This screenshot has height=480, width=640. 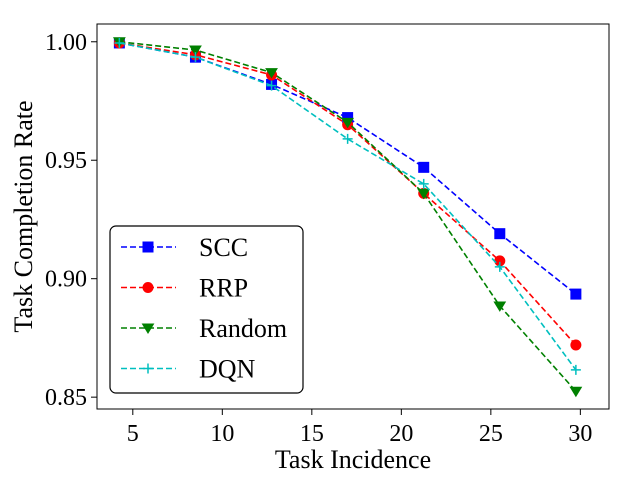 What do you see at coordinates (580, 434) in the screenshot?
I see `x-tick-label: 30` at bounding box center [580, 434].